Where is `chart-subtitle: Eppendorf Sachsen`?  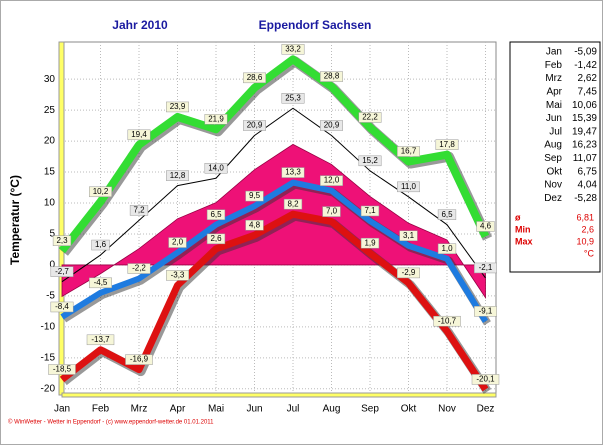 chart-subtitle: Eppendorf Sachsen is located at coordinates (315, 25).